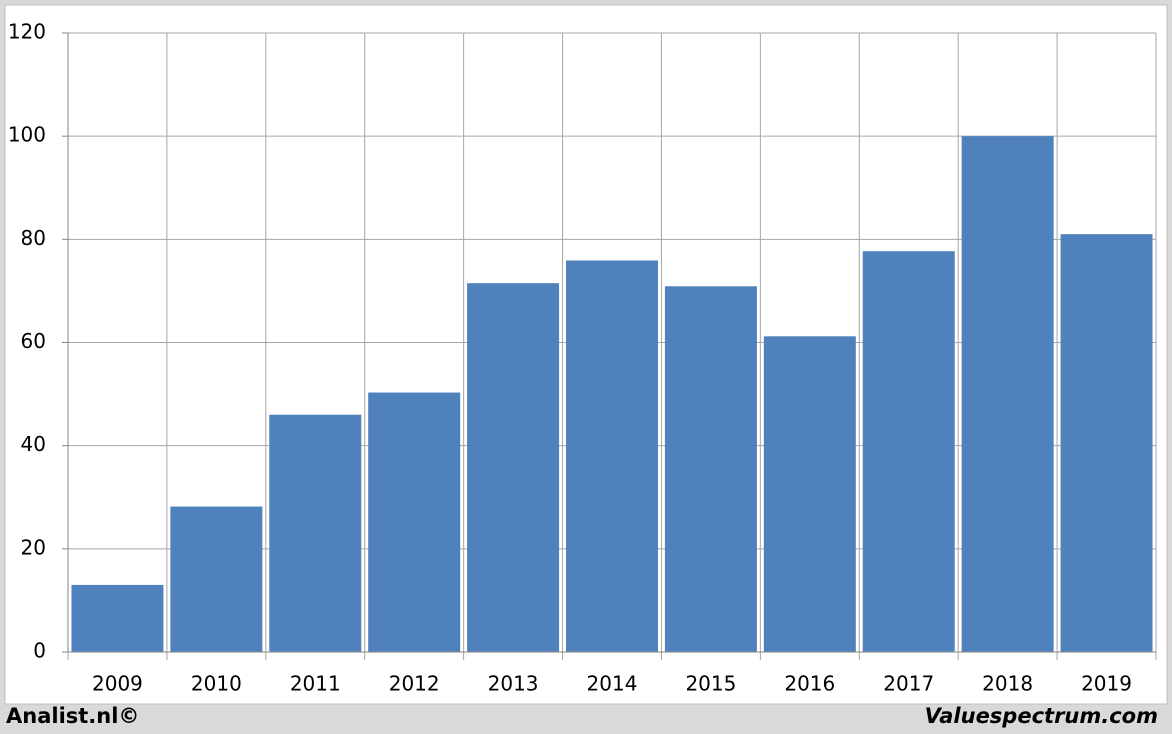  Describe the element at coordinates (612, 684) in the screenshot. I see `x-tick-label: 2014` at that location.